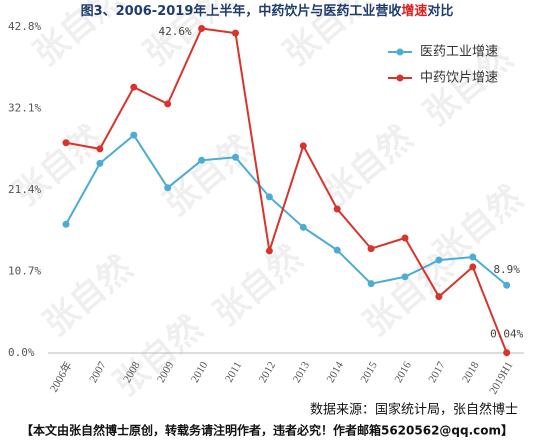 Image resolution: width=534 pixels, height=442 pixels. I want to click on y-tick-label: 32.1%, so click(24, 108).